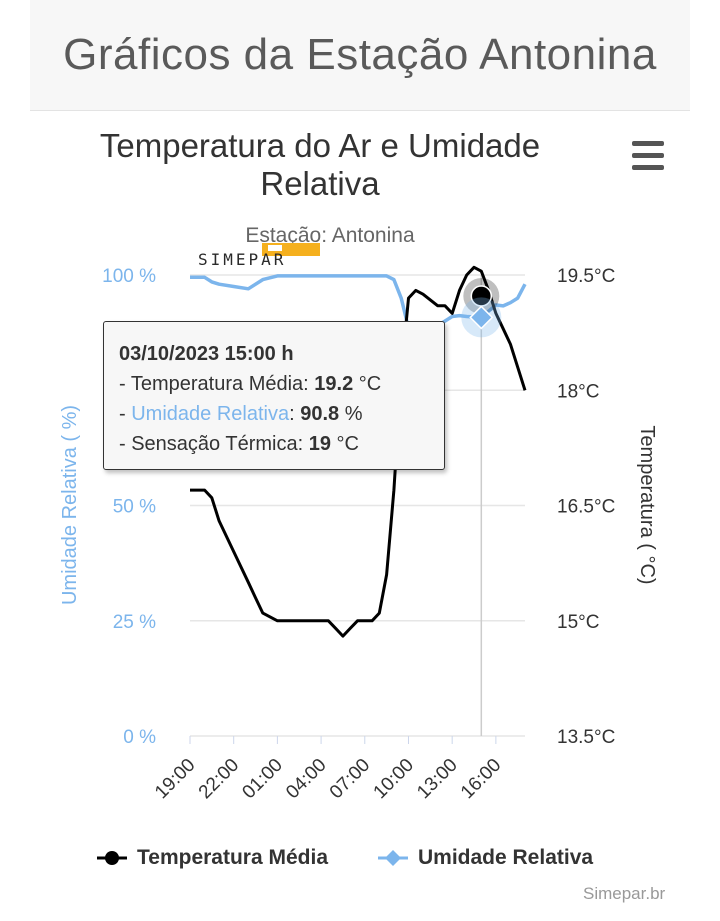 Image resolution: width=720 pixels, height=921 pixels. What do you see at coordinates (481, 779) in the screenshot?
I see `x-tick-label: 16:00` at bounding box center [481, 779].